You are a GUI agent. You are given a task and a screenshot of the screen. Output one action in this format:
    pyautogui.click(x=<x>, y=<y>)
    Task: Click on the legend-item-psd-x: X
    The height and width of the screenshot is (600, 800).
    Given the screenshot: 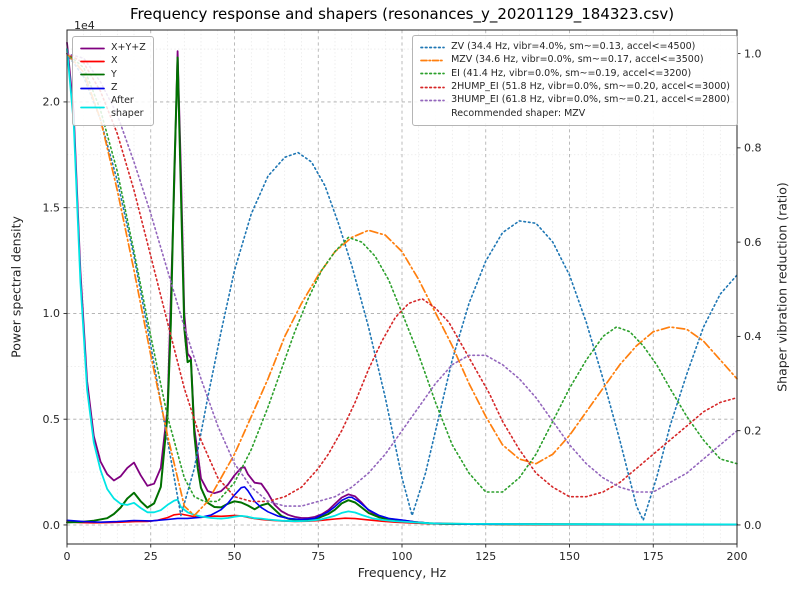 What is the action you would take?
    pyautogui.click(x=113, y=61)
    